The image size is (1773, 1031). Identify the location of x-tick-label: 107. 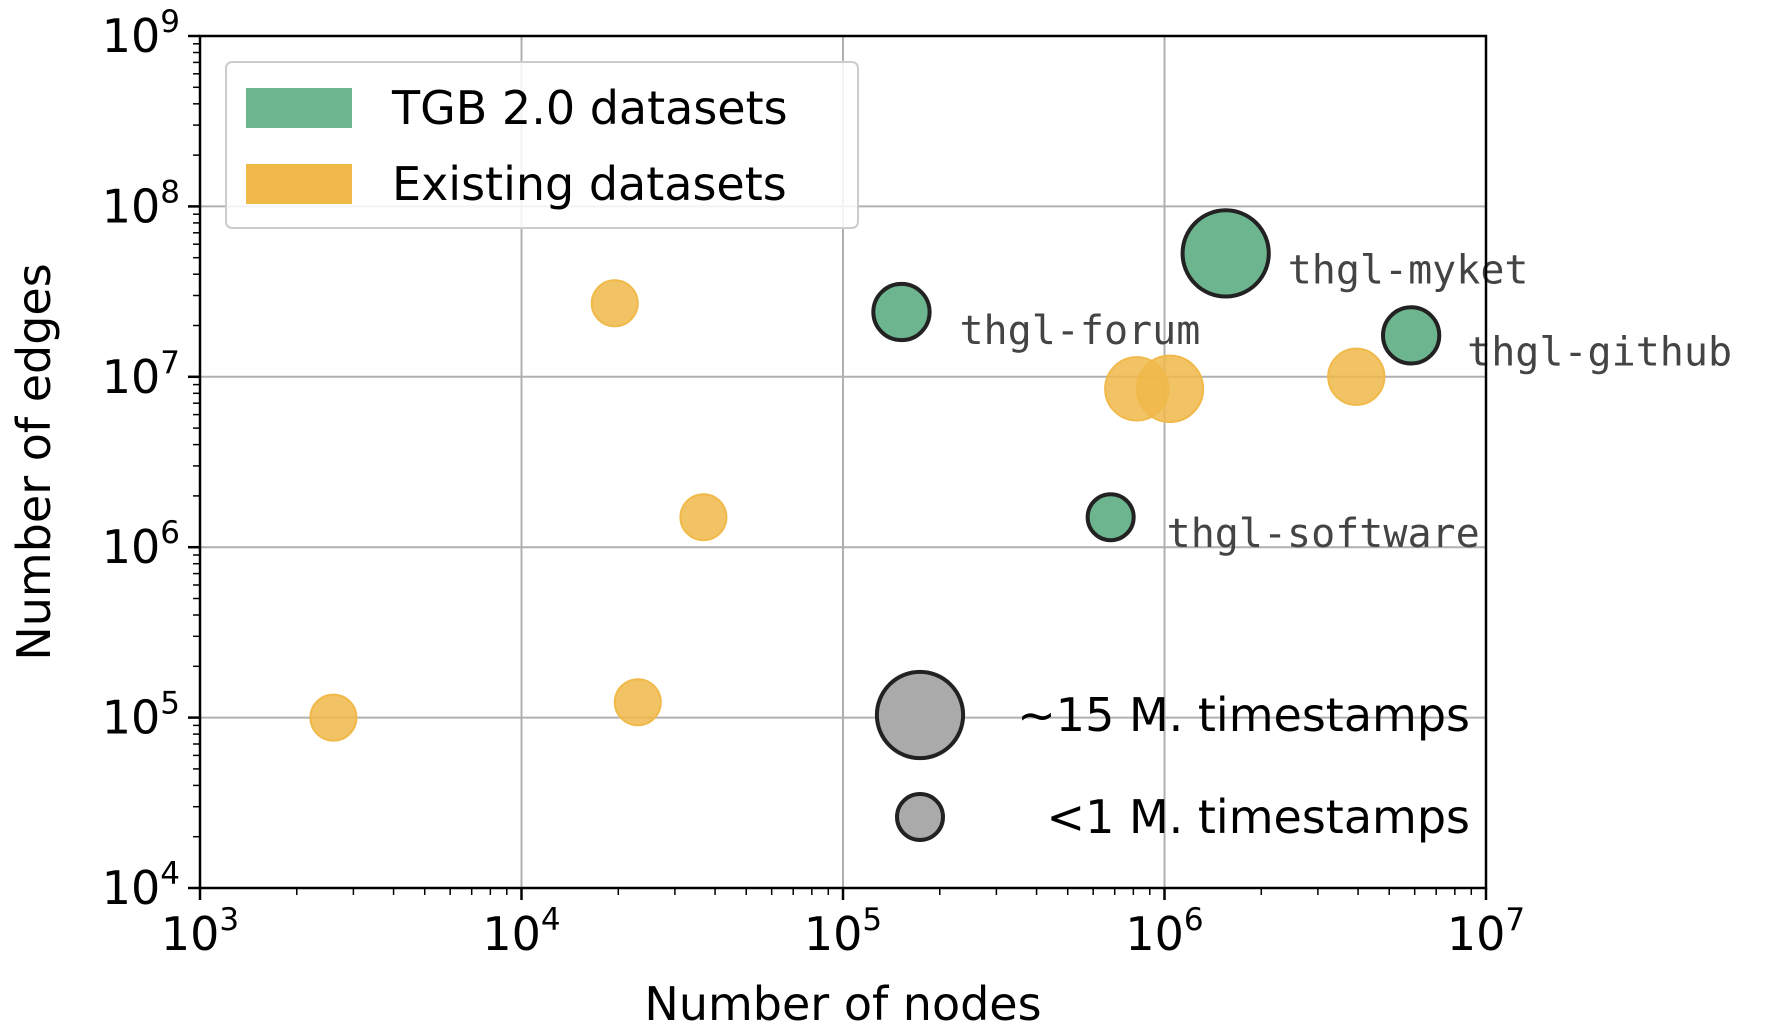
(1486, 931).